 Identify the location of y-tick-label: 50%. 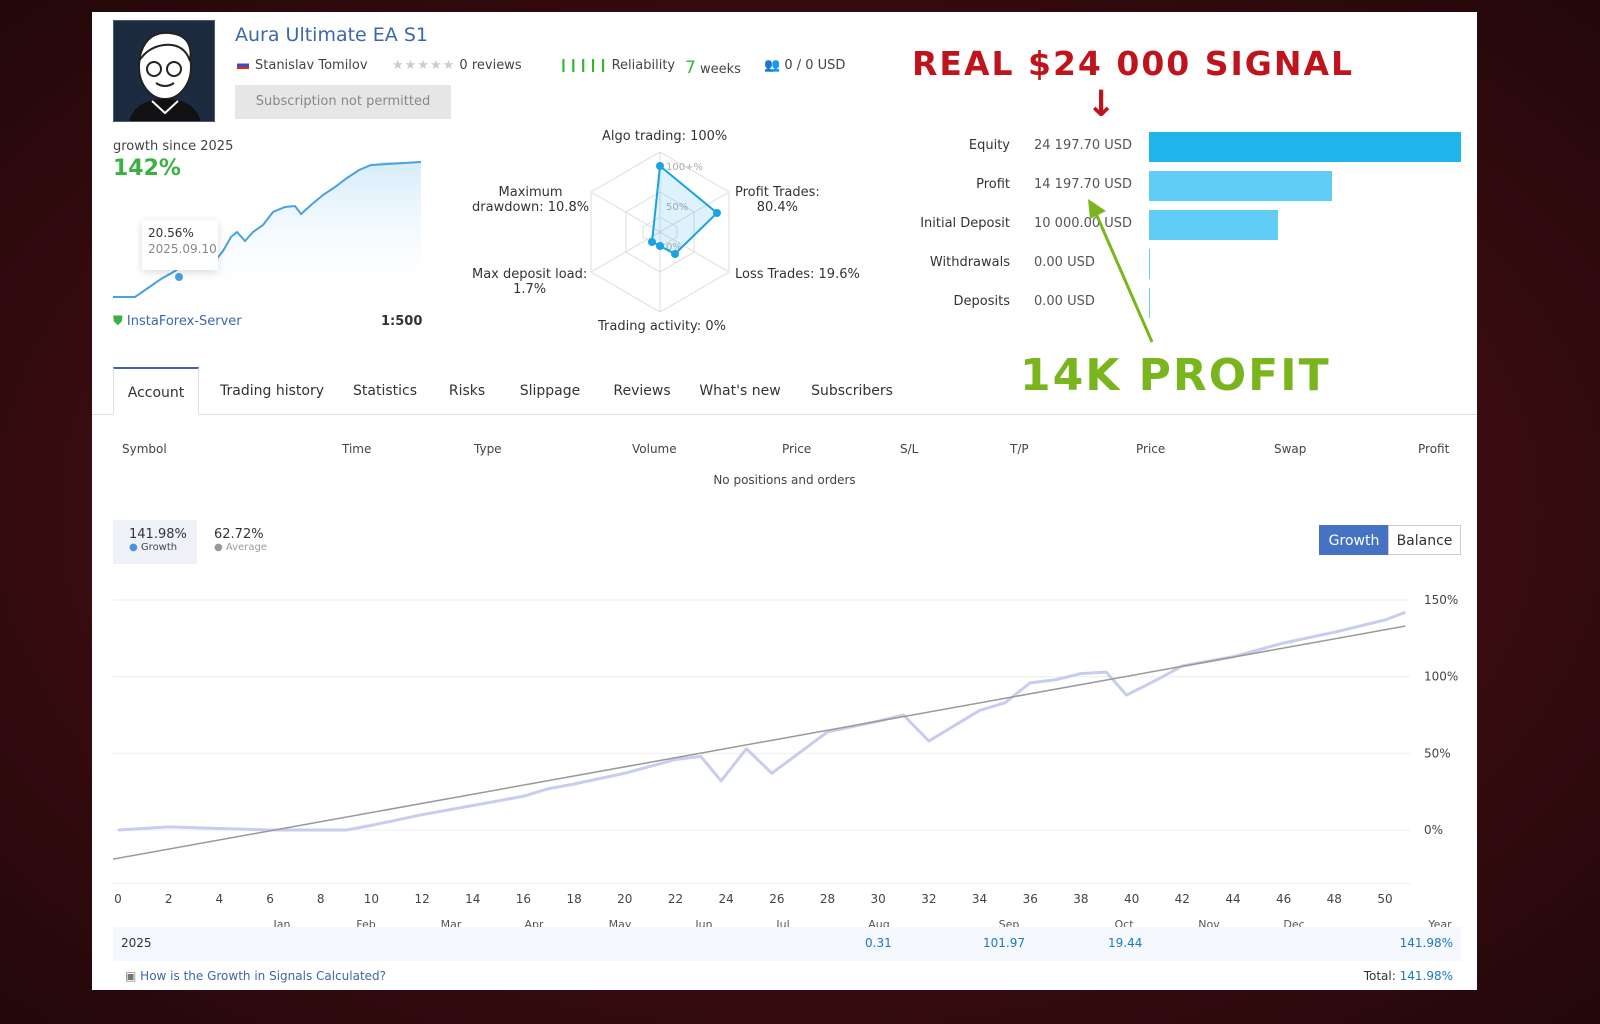
(1437, 753).